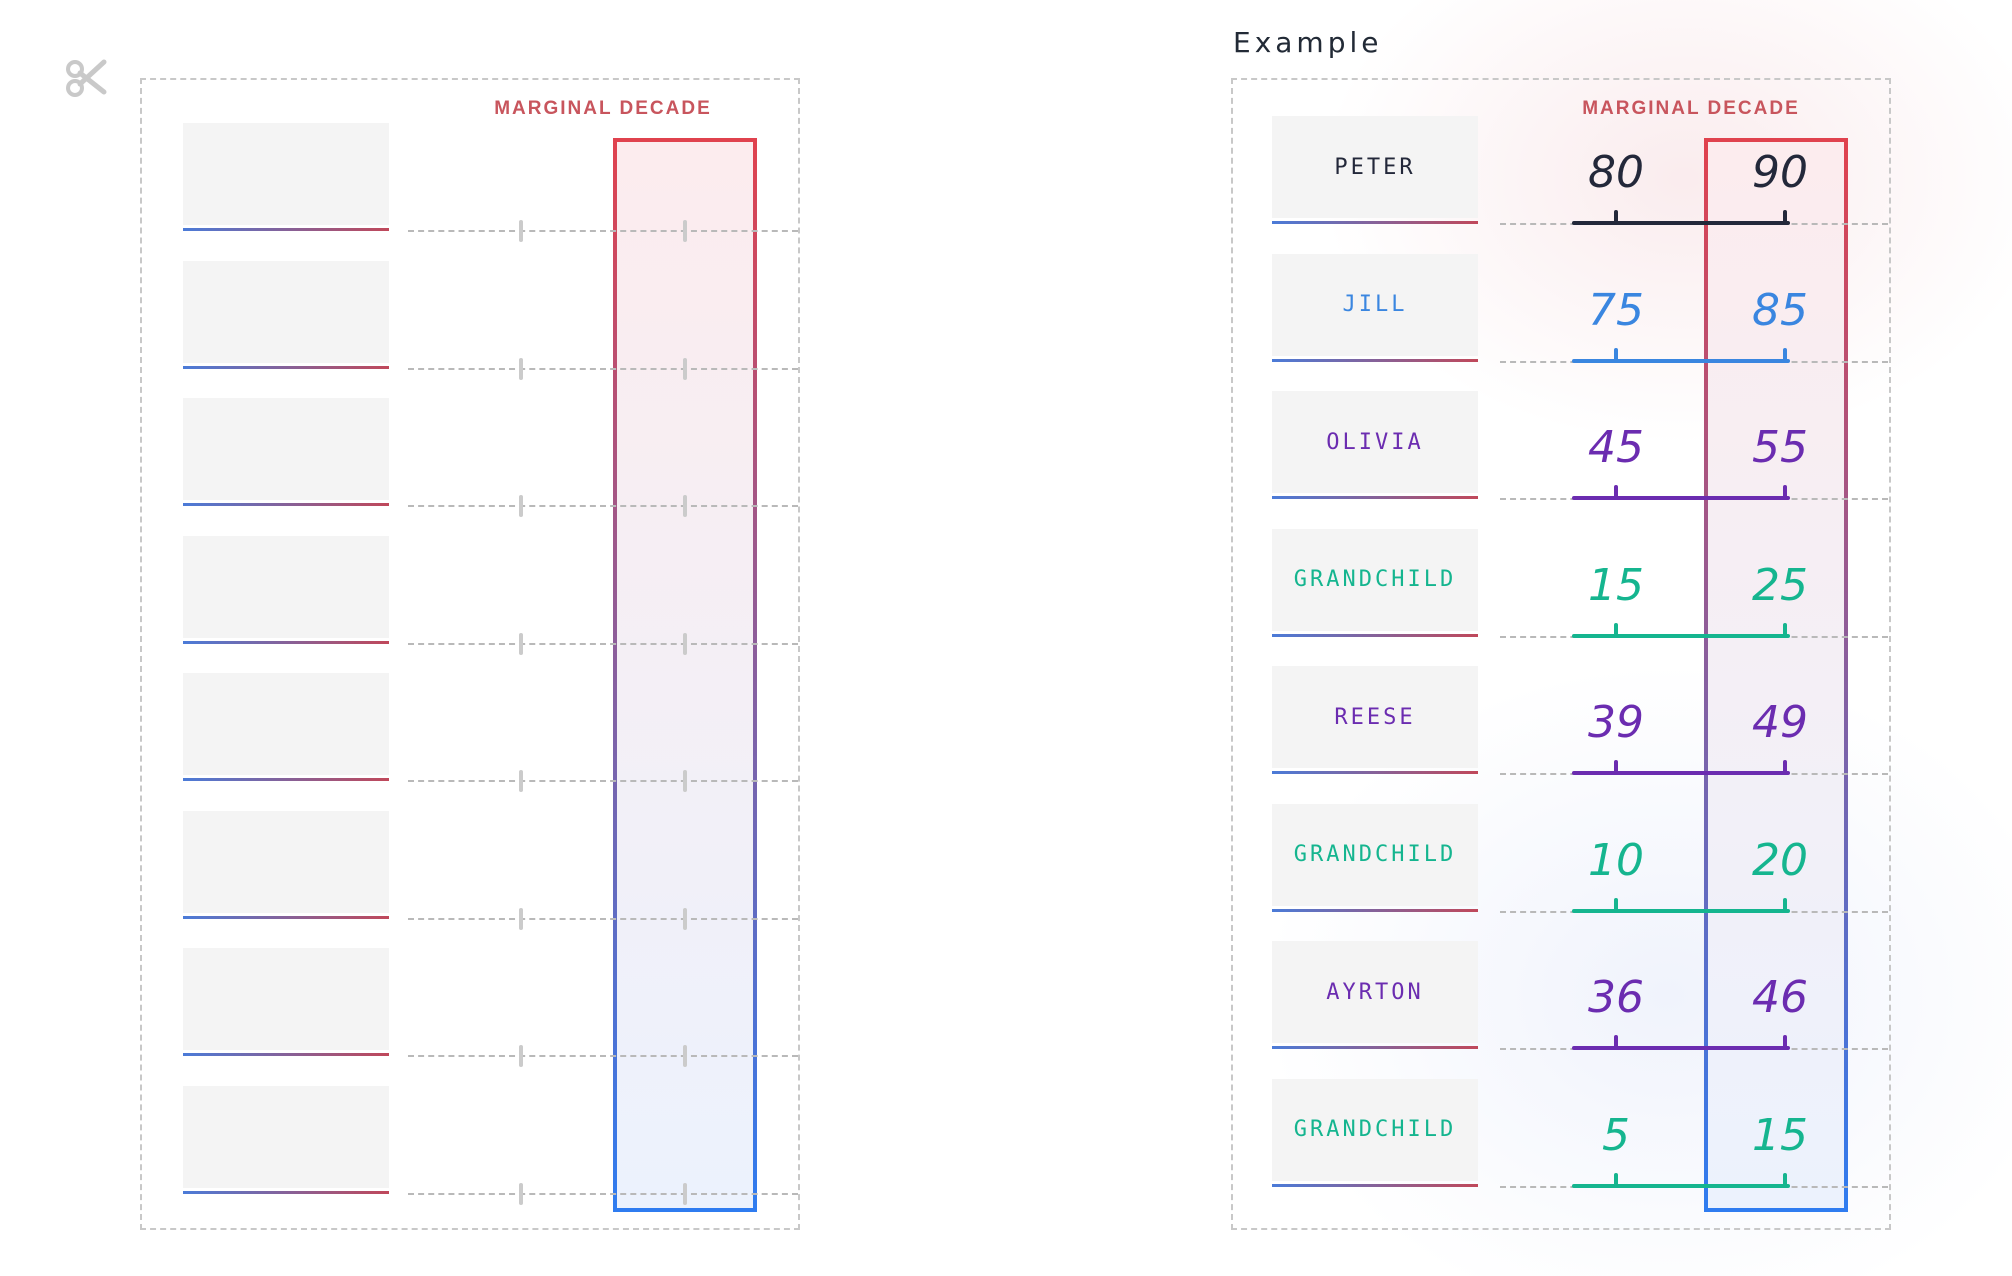 This screenshot has width=2012, height=1276. I want to click on end-age: 85, so click(1780, 310).